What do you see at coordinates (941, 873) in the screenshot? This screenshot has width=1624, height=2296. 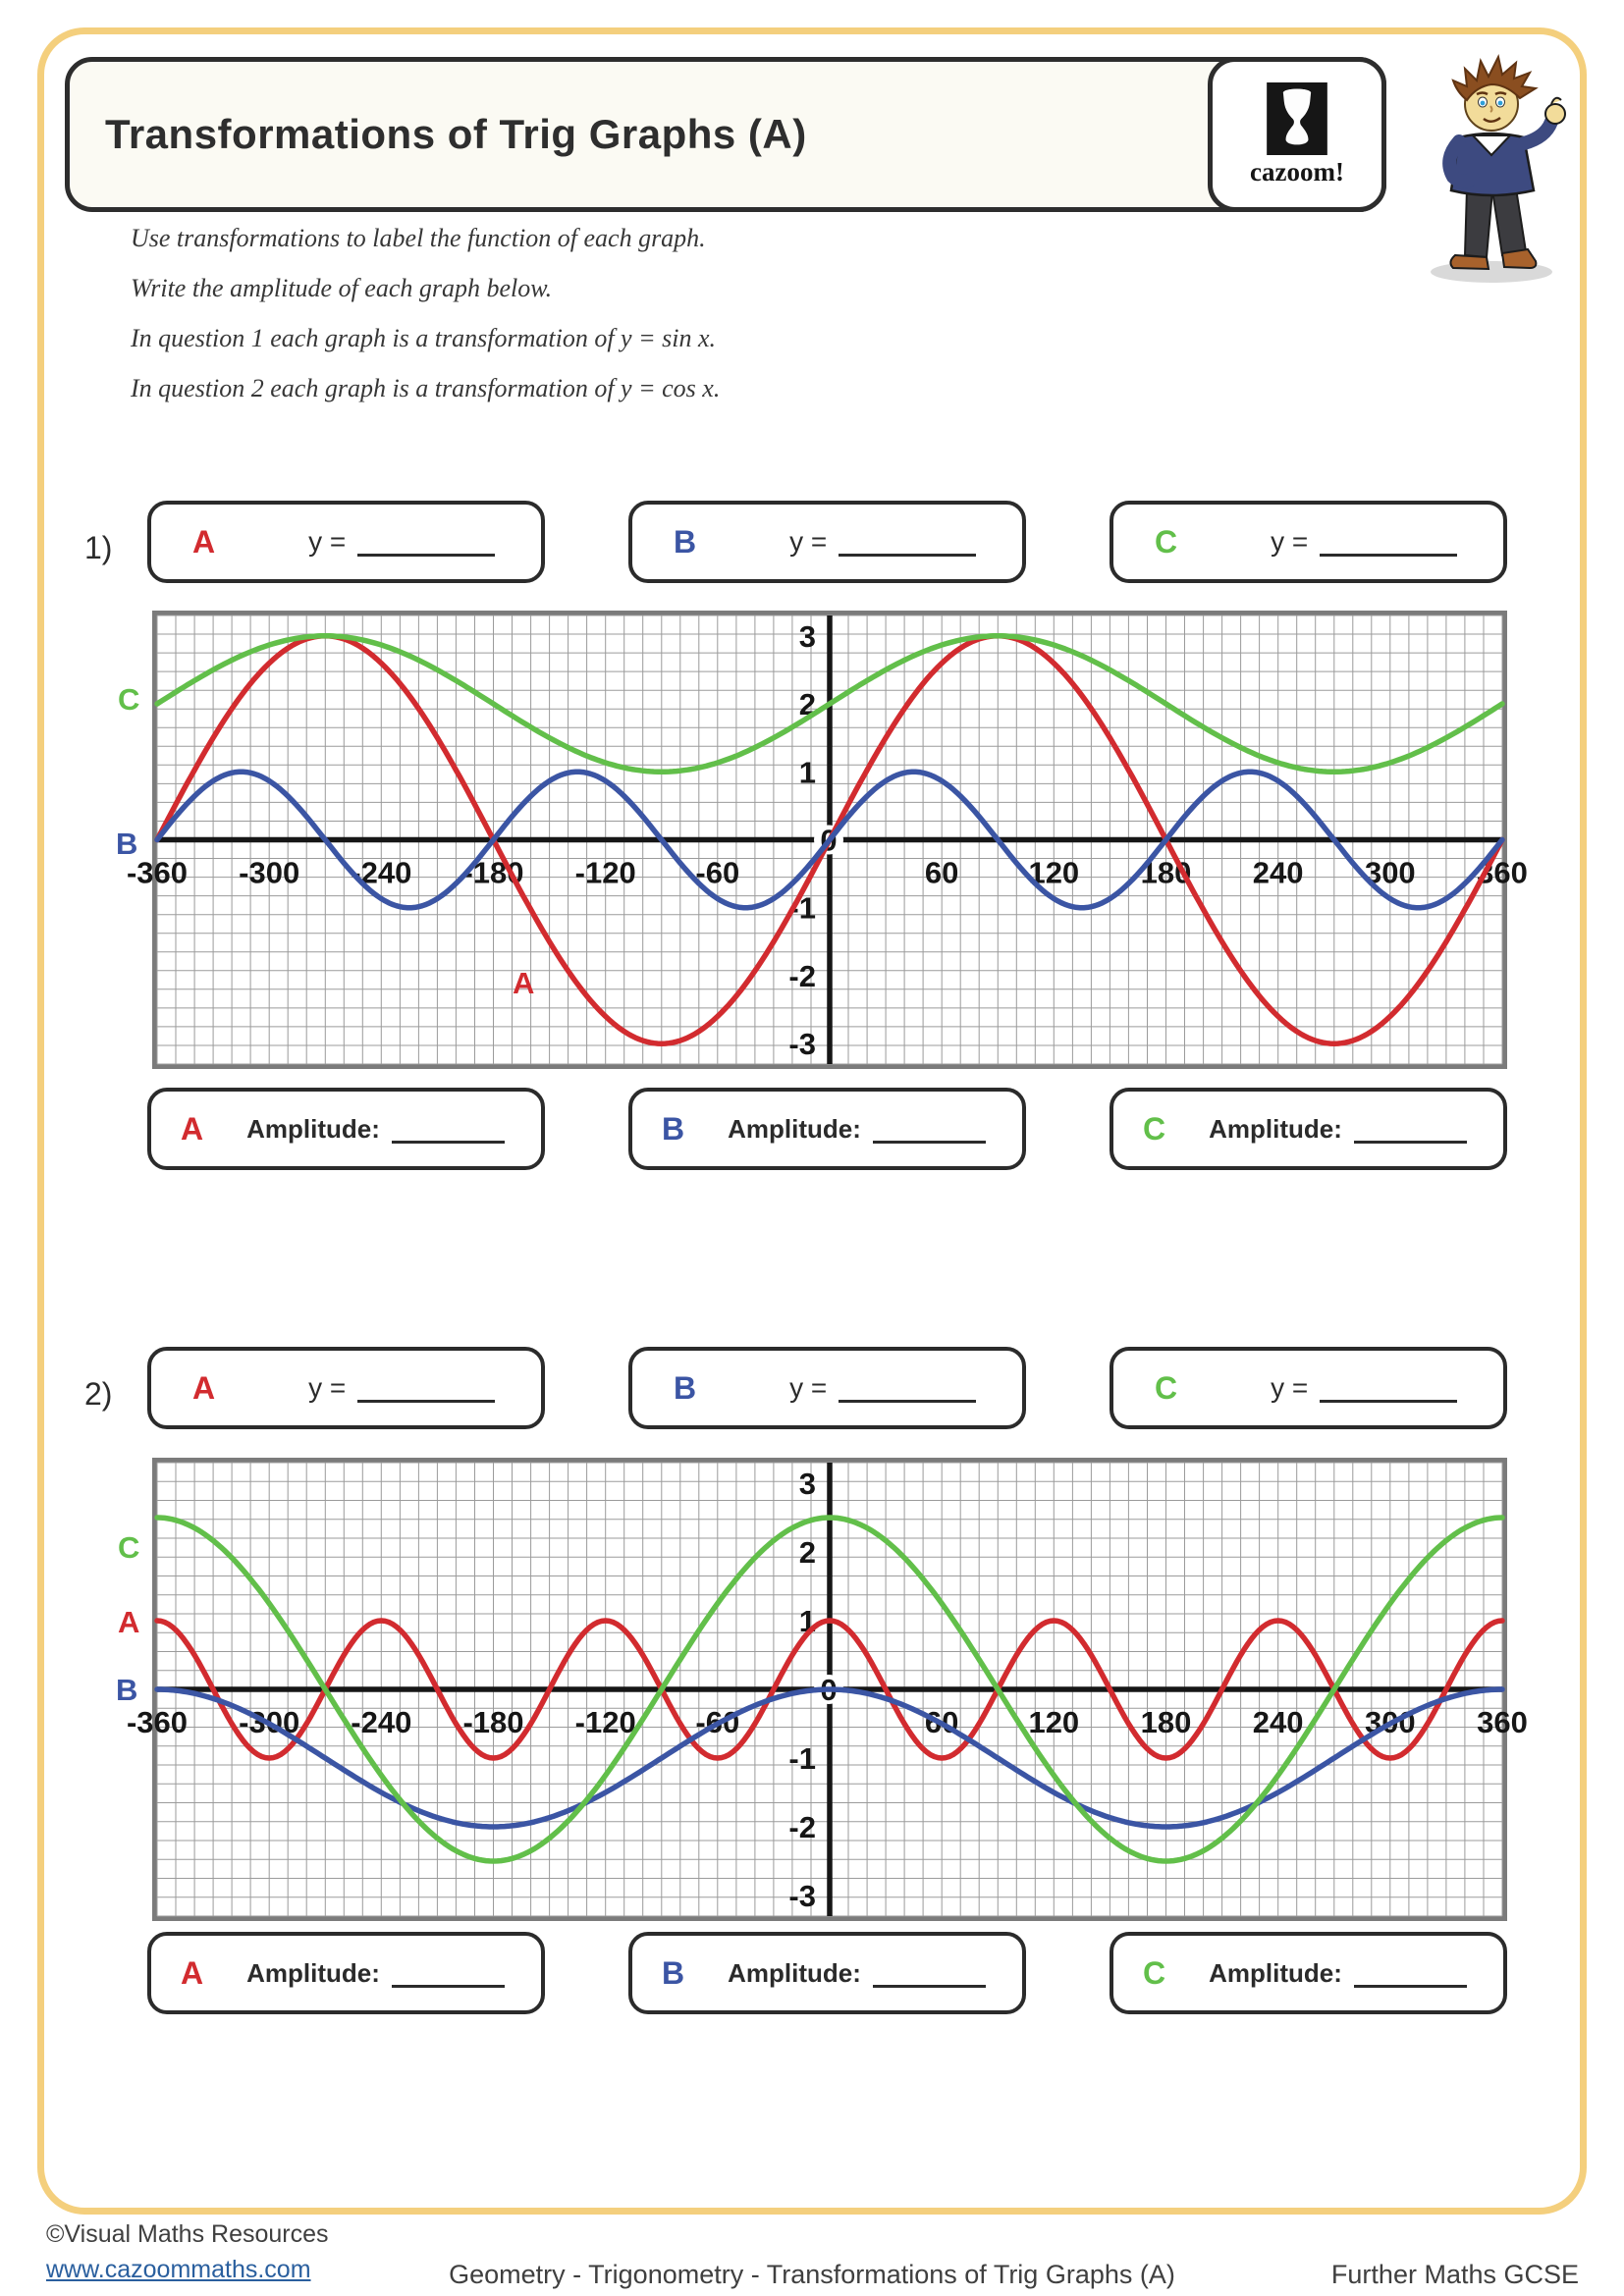 I see `svg-text: 60` at bounding box center [941, 873].